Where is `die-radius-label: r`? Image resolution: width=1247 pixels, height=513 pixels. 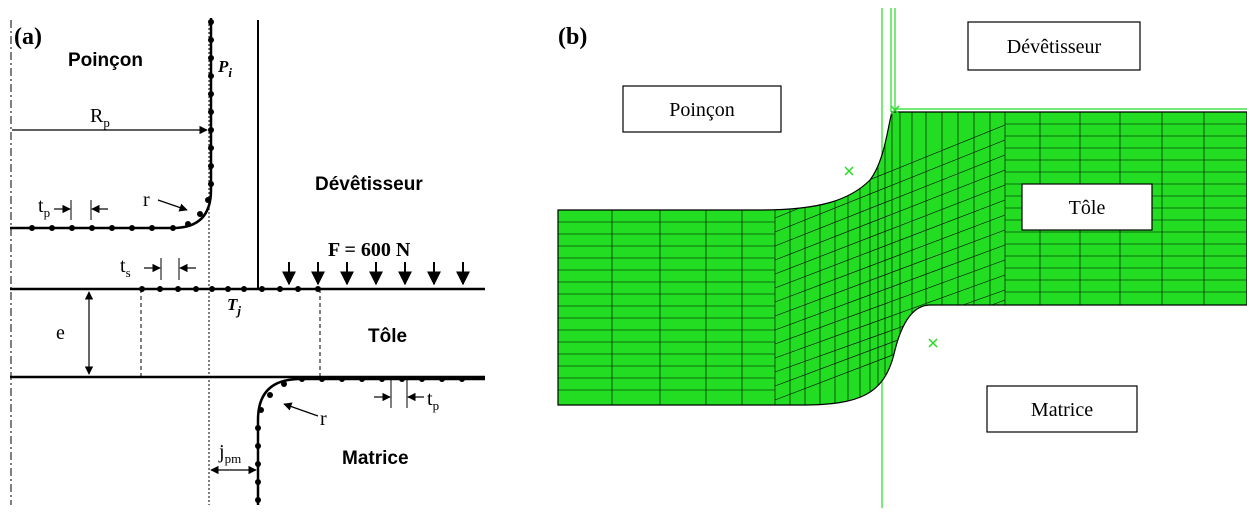
die-radius-label: r is located at coordinates (323, 419).